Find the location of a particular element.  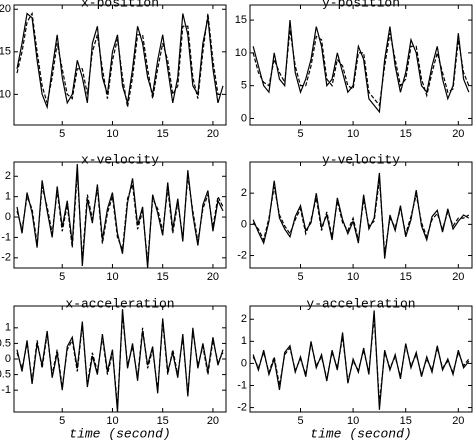

panel-title: x-velocity is located at coordinates (120, 159).